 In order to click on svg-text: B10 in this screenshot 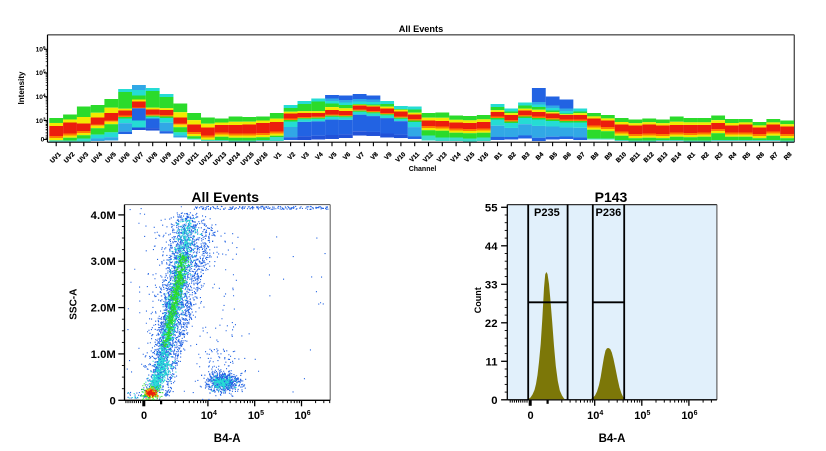, I will do `click(621, 157)`.